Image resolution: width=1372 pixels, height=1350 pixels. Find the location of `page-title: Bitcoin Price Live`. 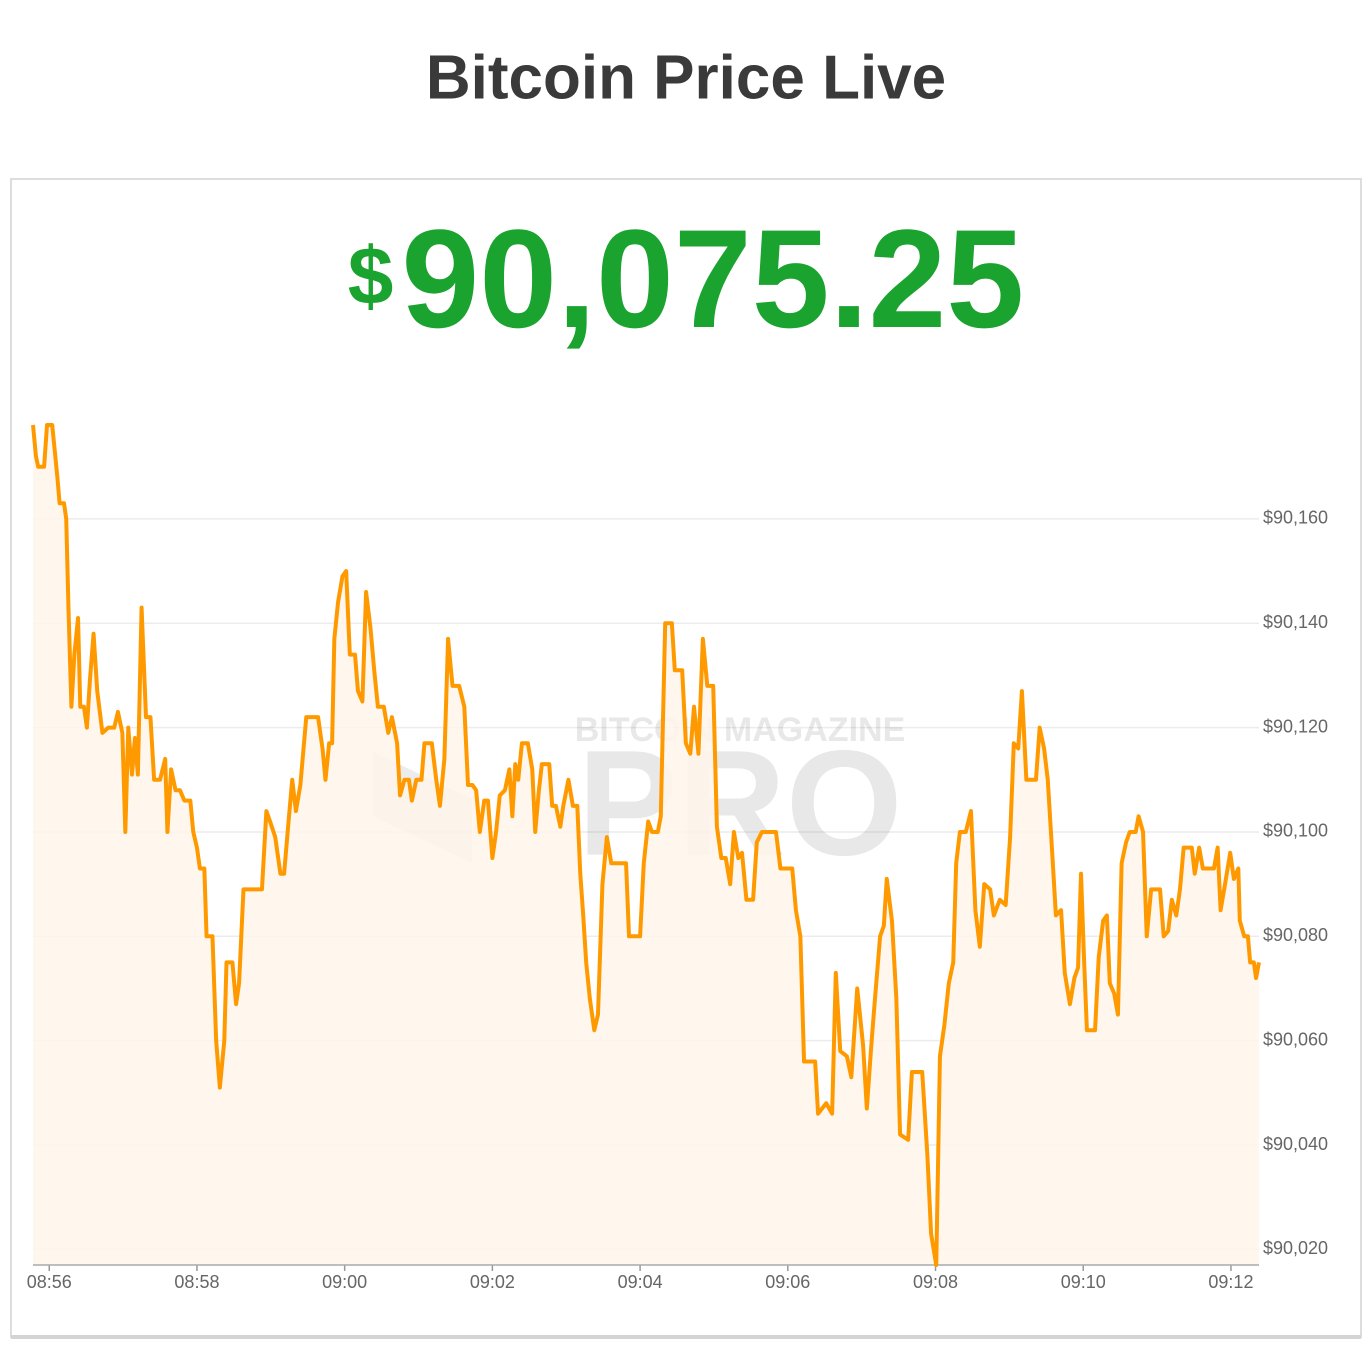

page-title: Bitcoin Price Live is located at coordinates (686, 77).